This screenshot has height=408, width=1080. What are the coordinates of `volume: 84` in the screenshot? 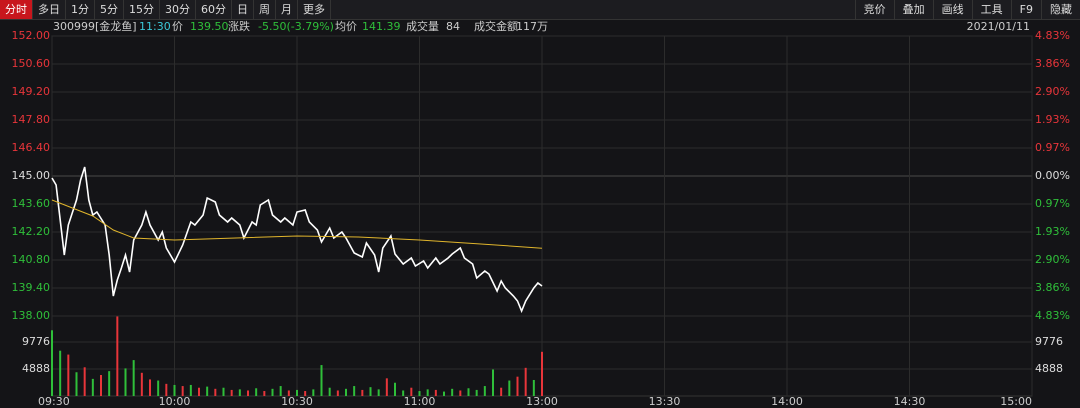 It's located at (453, 26).